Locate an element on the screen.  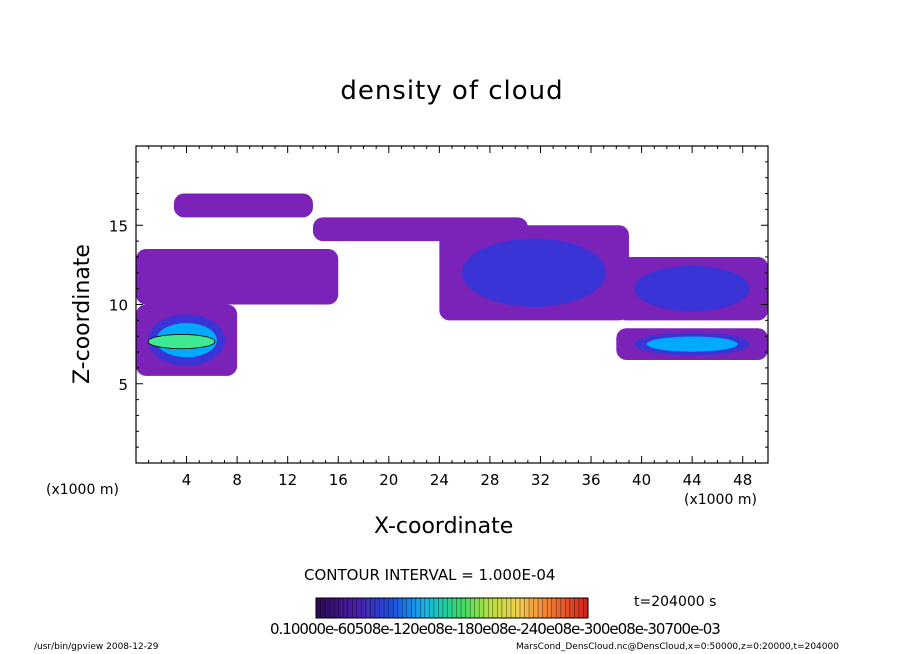
x-tick-label: 44 is located at coordinates (692, 480).